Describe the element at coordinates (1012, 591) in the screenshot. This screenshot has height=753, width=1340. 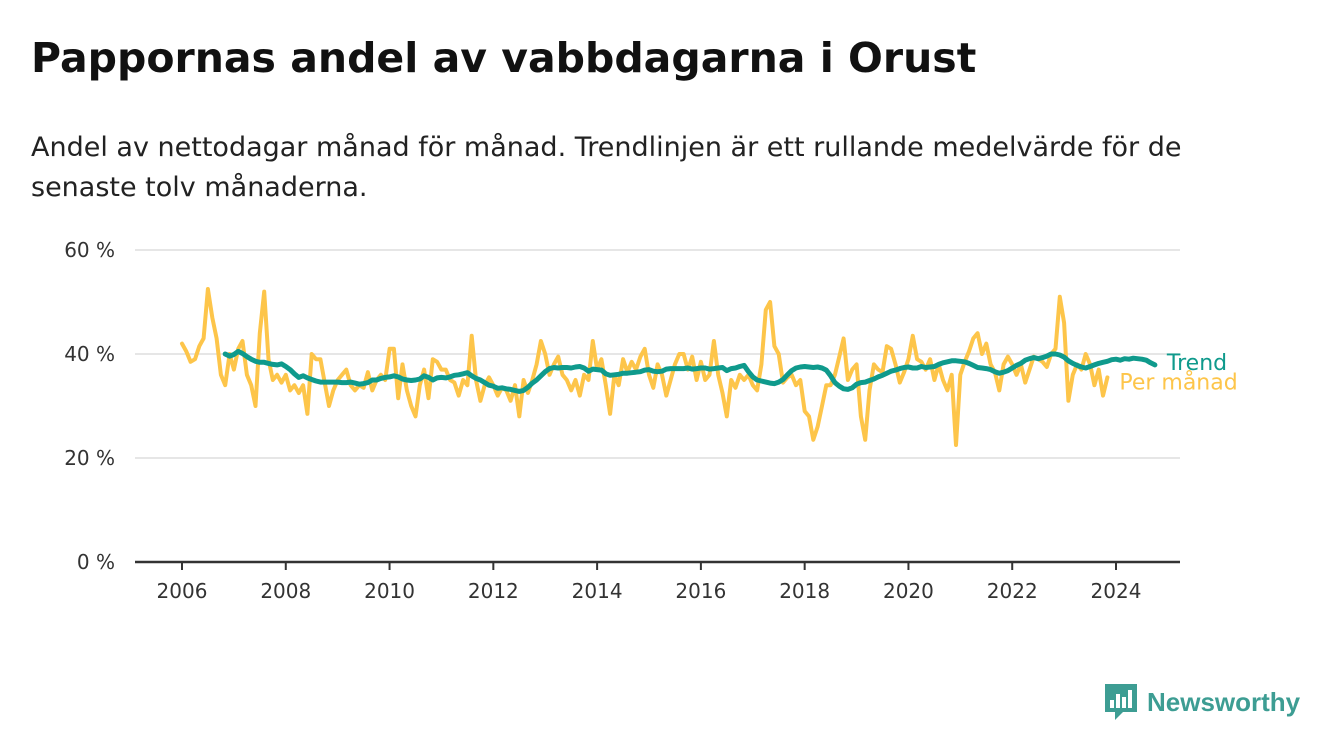
I see `x-tick-label: 2022` at that location.